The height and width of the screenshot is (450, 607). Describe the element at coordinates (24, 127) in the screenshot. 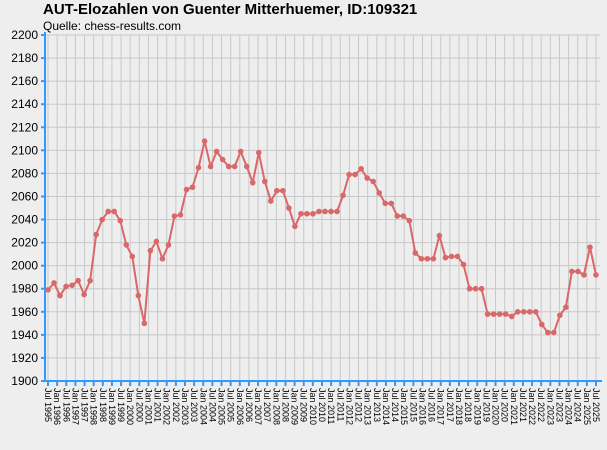

I see `y-tick-label: 2120` at that location.